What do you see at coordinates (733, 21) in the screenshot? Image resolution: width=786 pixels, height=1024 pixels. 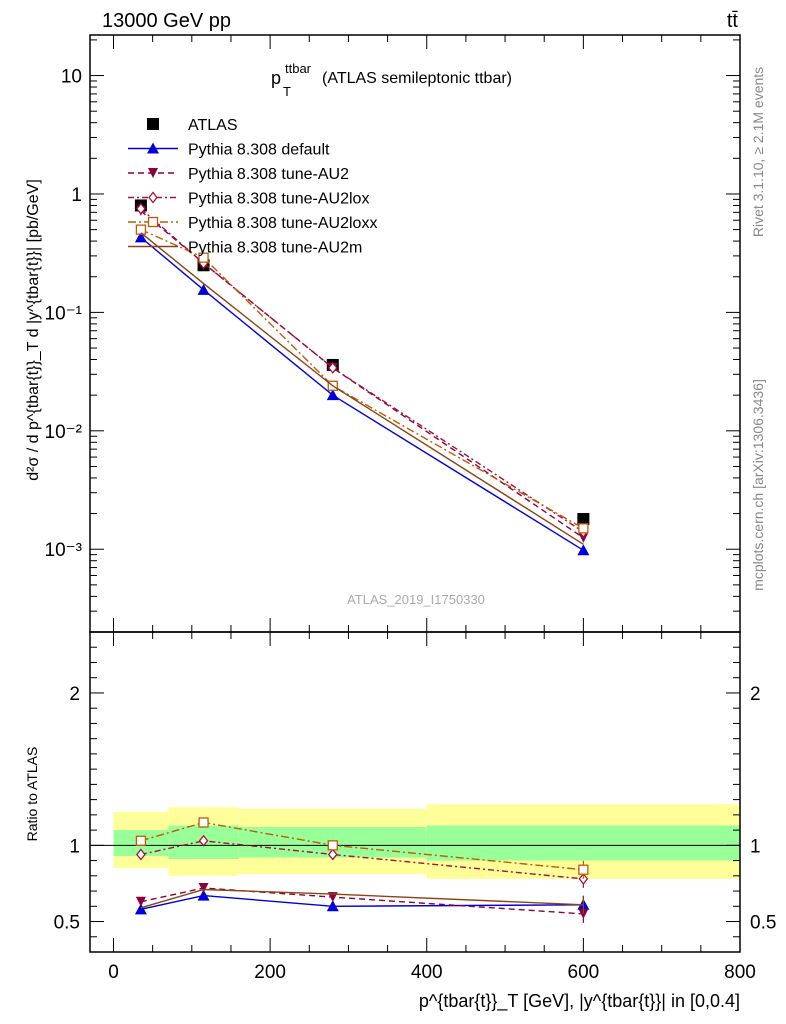 I see `header-right: tt̄` at bounding box center [733, 21].